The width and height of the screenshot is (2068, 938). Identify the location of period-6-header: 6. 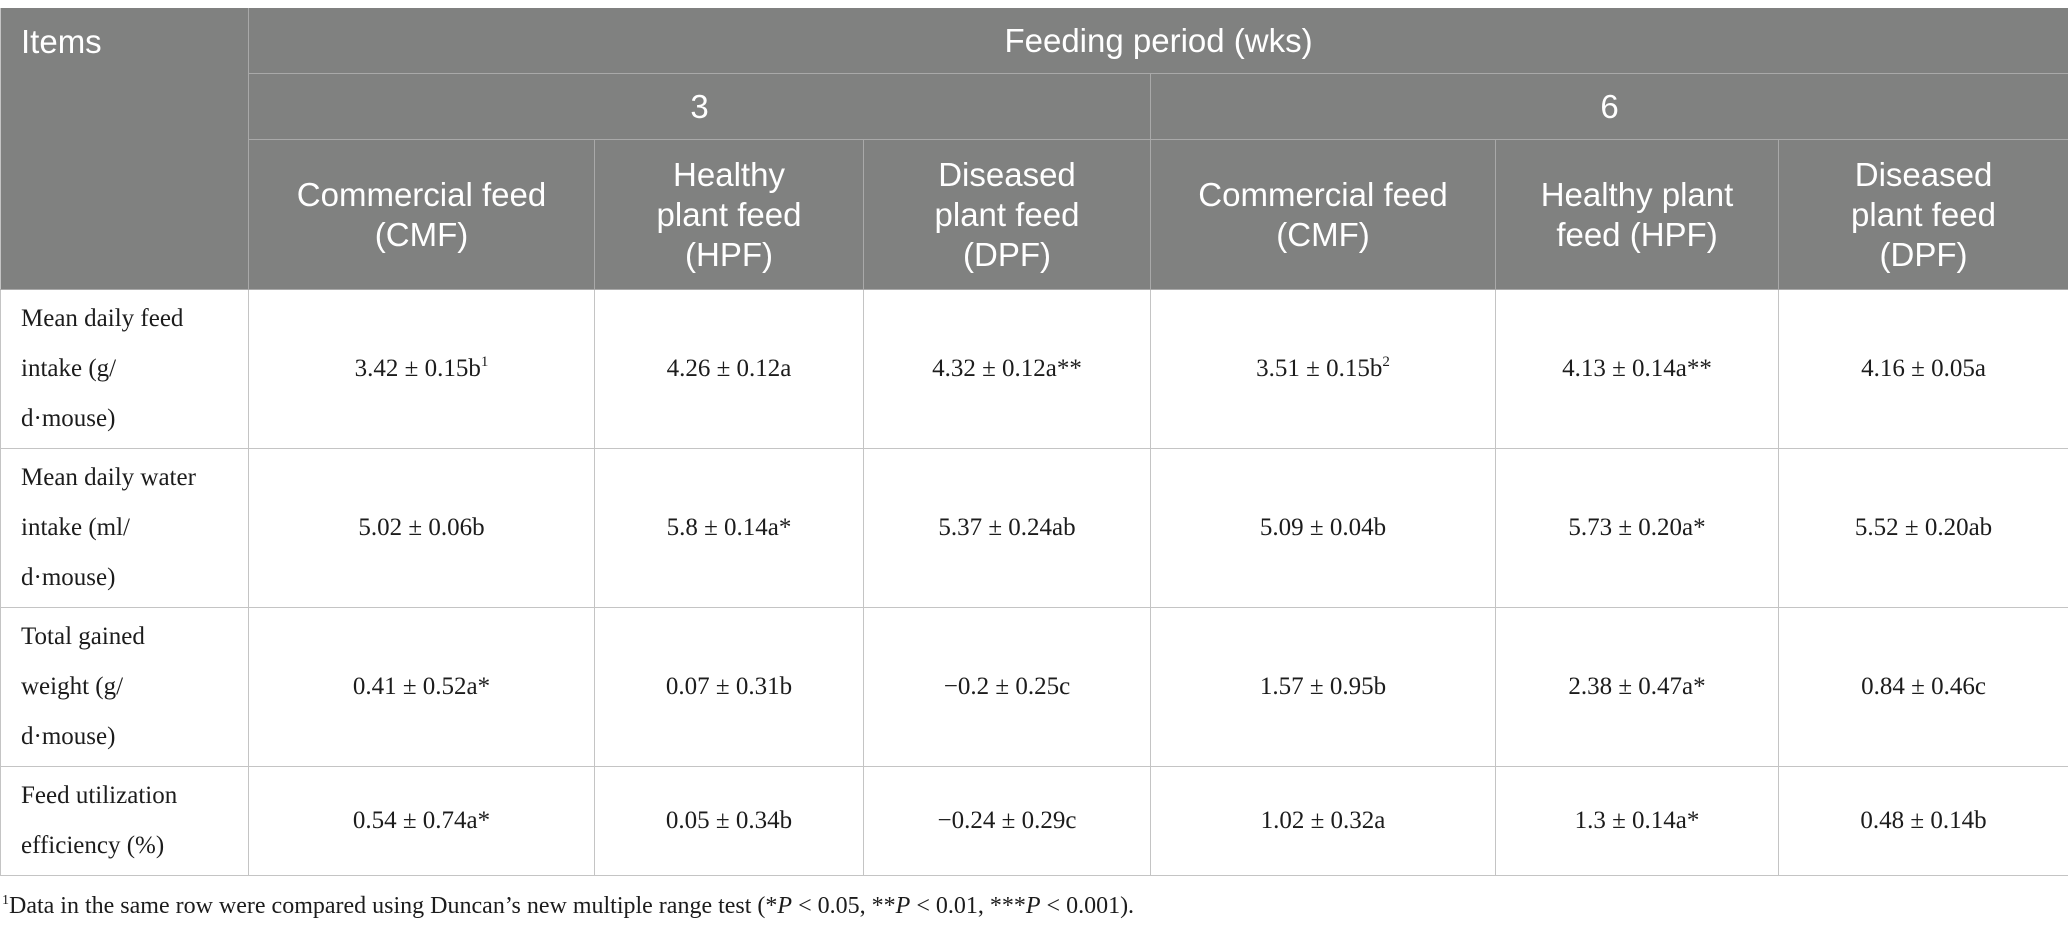
(1608, 106).